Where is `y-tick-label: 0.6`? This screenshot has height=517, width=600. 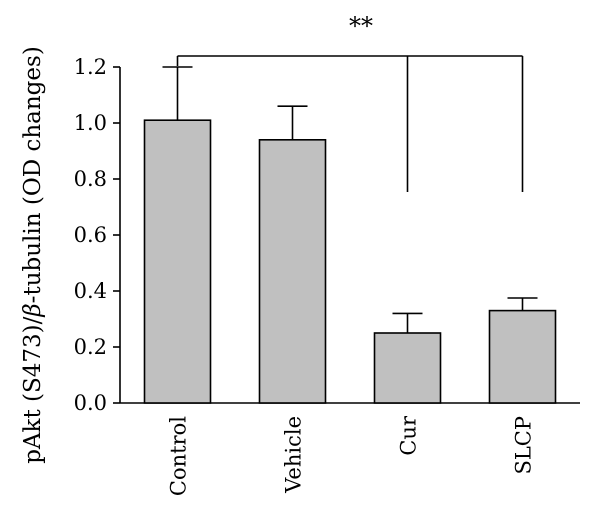 y-tick-label: 0.6 is located at coordinates (90, 235).